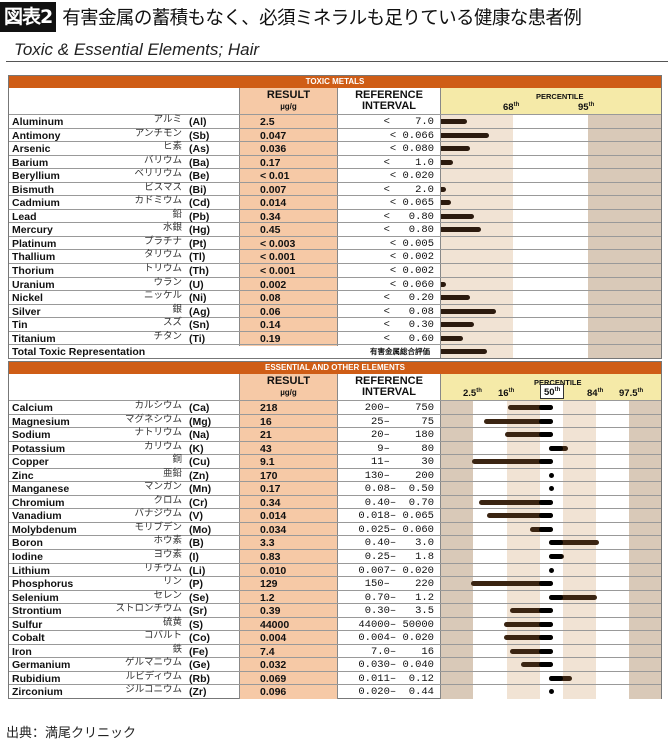 The height and width of the screenshot is (744, 670). Describe the element at coordinates (199, 325) in the screenshot. I see `element-symbol: (Sn)` at that location.